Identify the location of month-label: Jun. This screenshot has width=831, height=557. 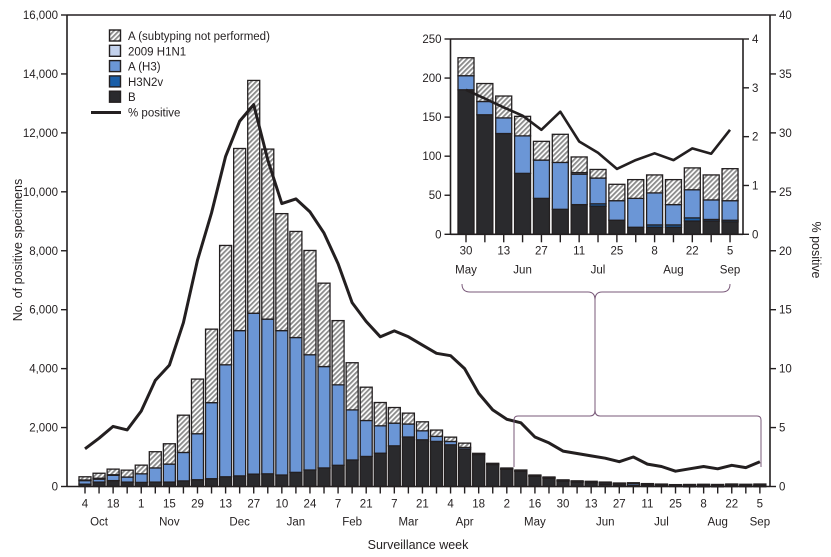
(605, 523).